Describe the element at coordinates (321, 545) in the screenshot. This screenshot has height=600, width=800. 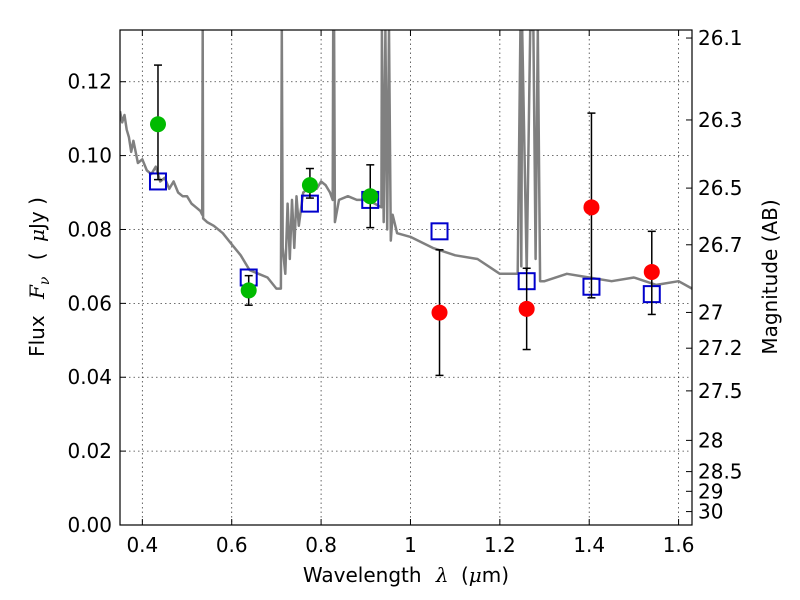
I see `x-tick-label: 0.8` at that location.